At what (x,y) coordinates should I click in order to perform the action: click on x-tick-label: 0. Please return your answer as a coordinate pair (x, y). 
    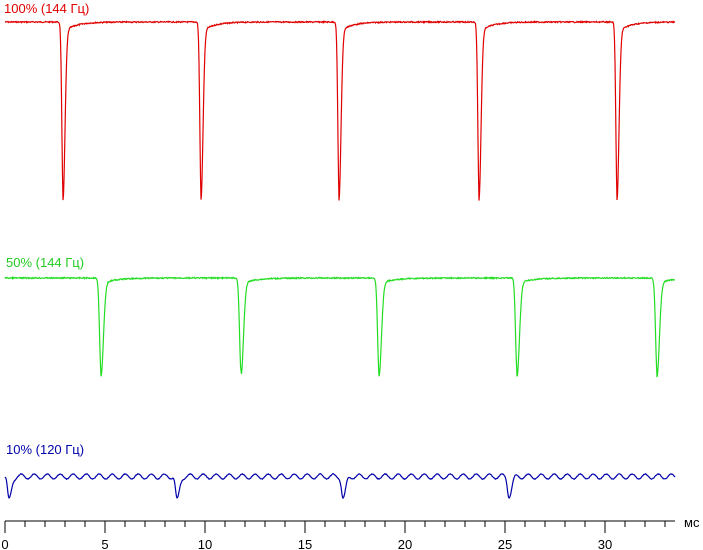
    Looking at the image, I should click on (4, 543).